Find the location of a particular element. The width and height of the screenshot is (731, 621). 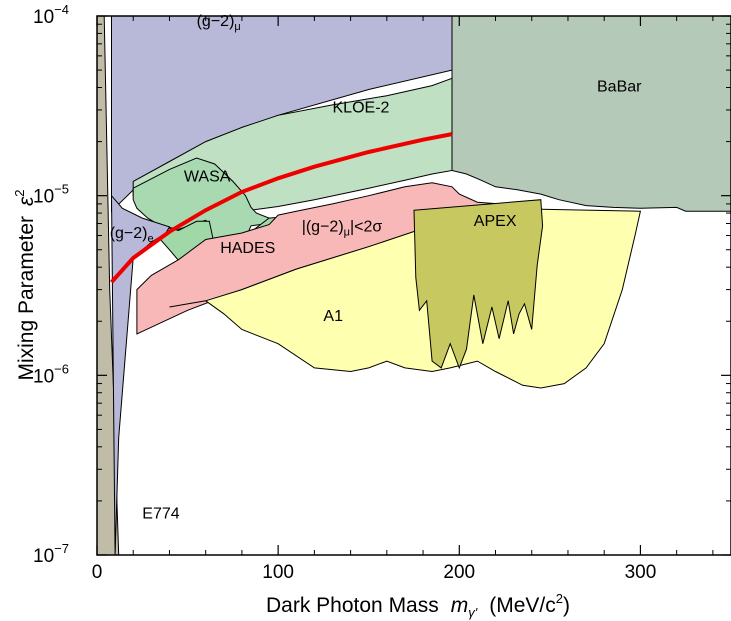

label-a1: A1 is located at coordinates (333, 316).